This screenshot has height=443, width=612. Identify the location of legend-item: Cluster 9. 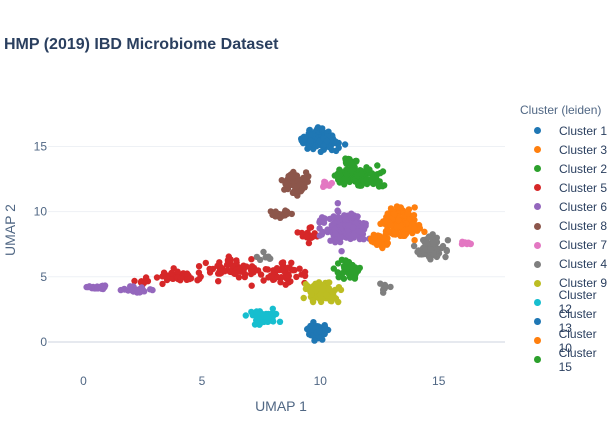
(565, 283).